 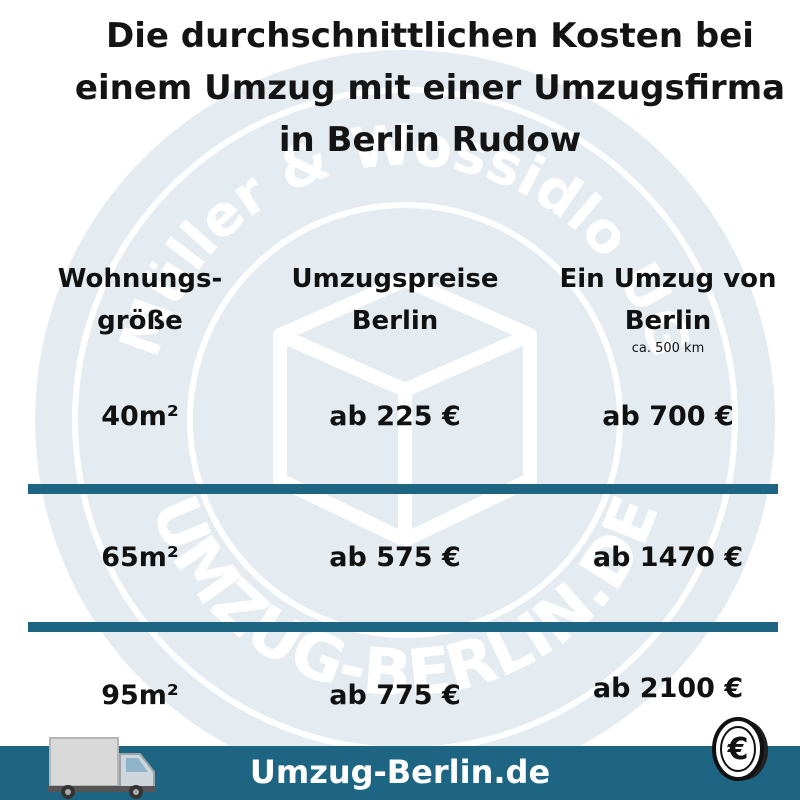 What do you see at coordinates (395, 696) in the screenshot?
I see `row-3-price-berlin: ab 775 €` at bounding box center [395, 696].